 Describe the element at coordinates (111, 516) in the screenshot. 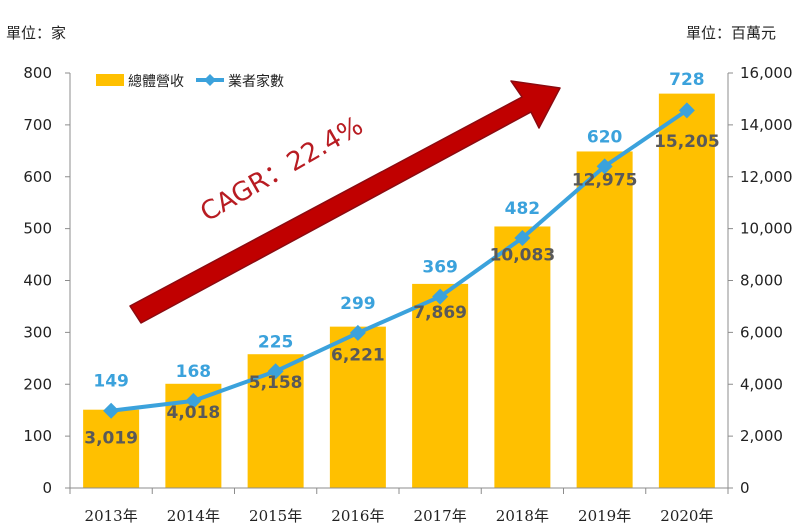

I see `x-tick-label: 2013年` at that location.